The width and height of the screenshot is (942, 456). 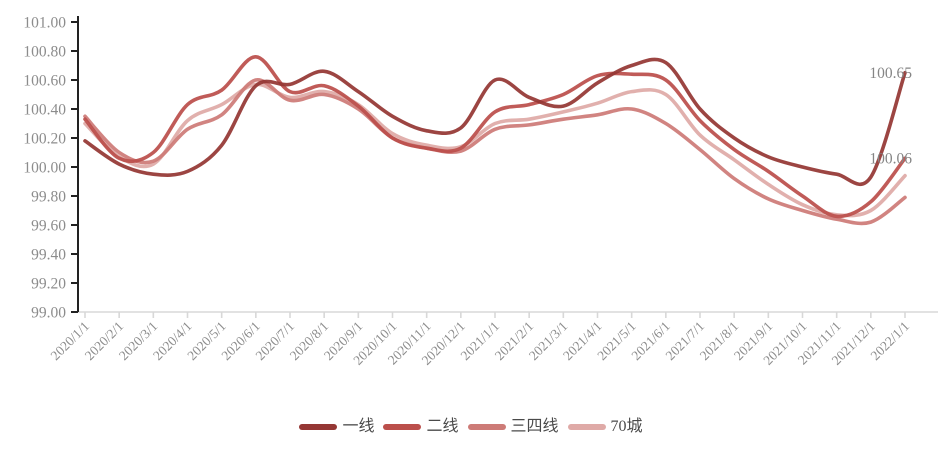 I want to click on legend-item-3: 70城, so click(x=605, y=426).